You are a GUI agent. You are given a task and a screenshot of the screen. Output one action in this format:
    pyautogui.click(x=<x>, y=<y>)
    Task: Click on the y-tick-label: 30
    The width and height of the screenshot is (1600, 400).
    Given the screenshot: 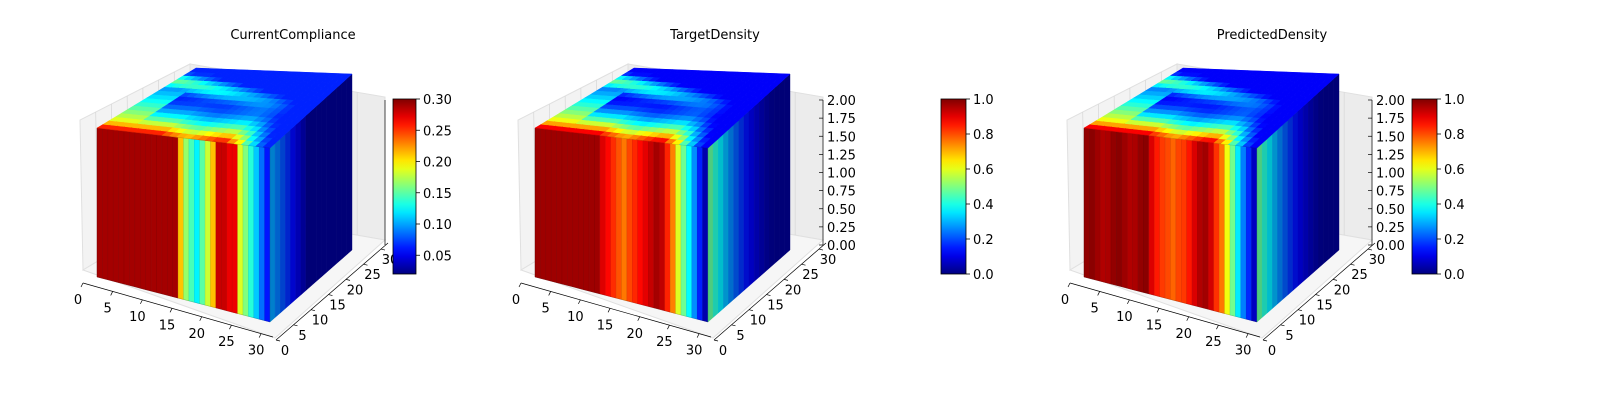 What is the action you would take?
    pyautogui.click(x=828, y=260)
    